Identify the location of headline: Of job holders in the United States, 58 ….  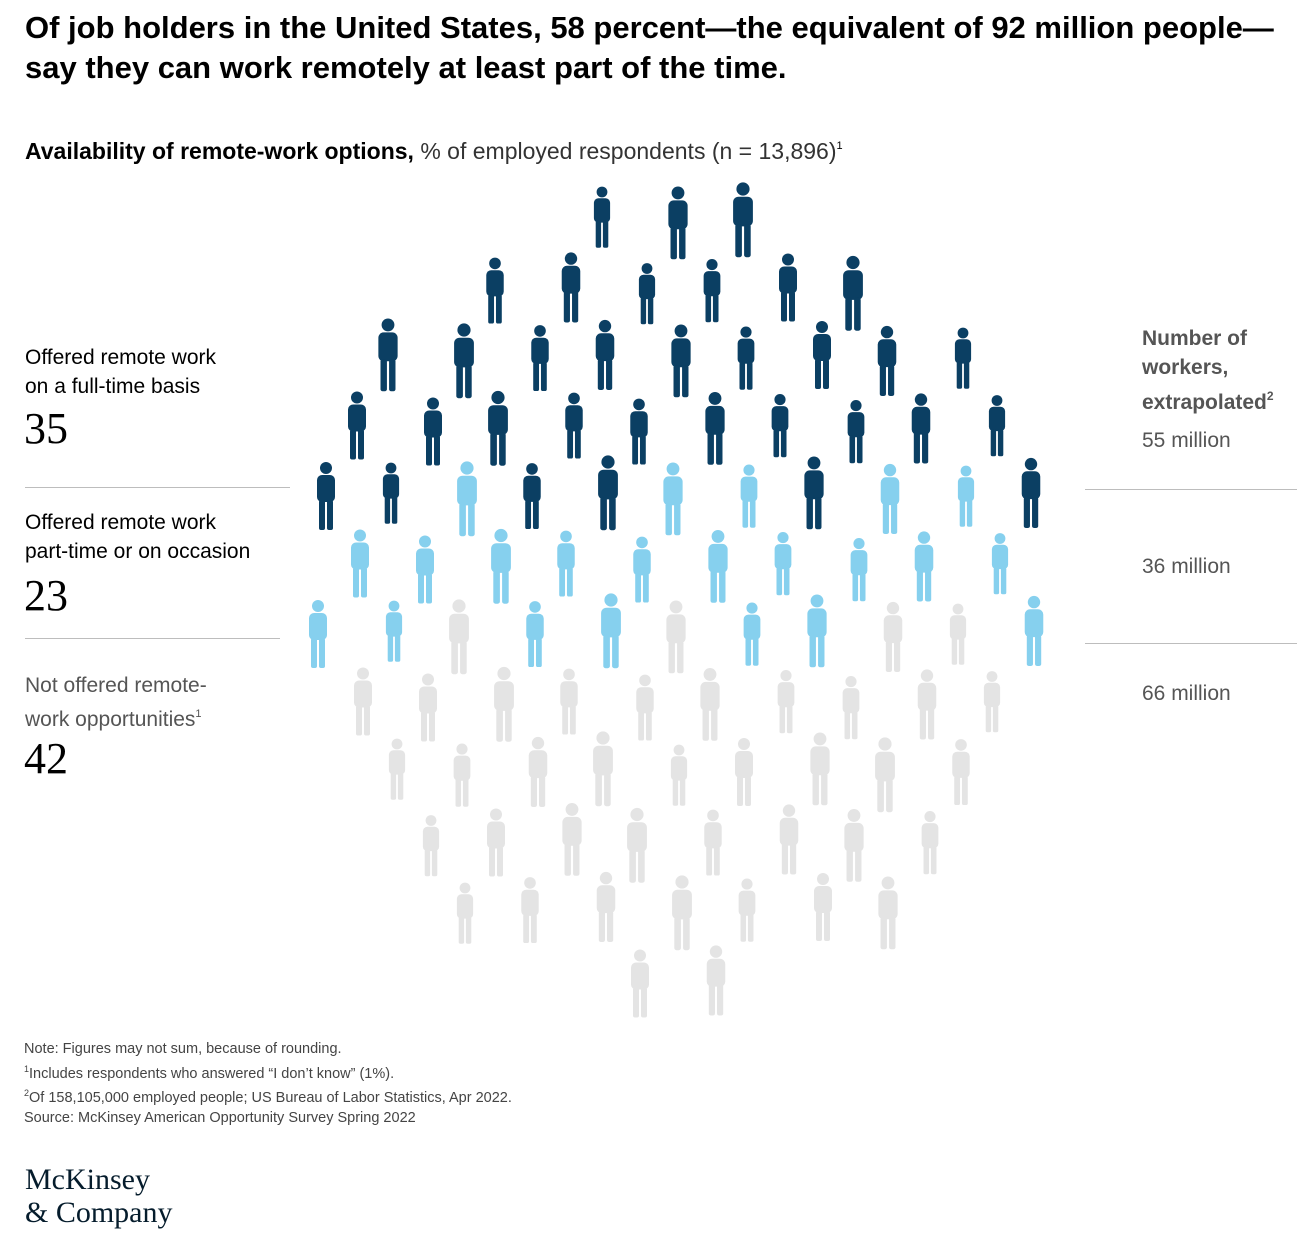
(649, 47).